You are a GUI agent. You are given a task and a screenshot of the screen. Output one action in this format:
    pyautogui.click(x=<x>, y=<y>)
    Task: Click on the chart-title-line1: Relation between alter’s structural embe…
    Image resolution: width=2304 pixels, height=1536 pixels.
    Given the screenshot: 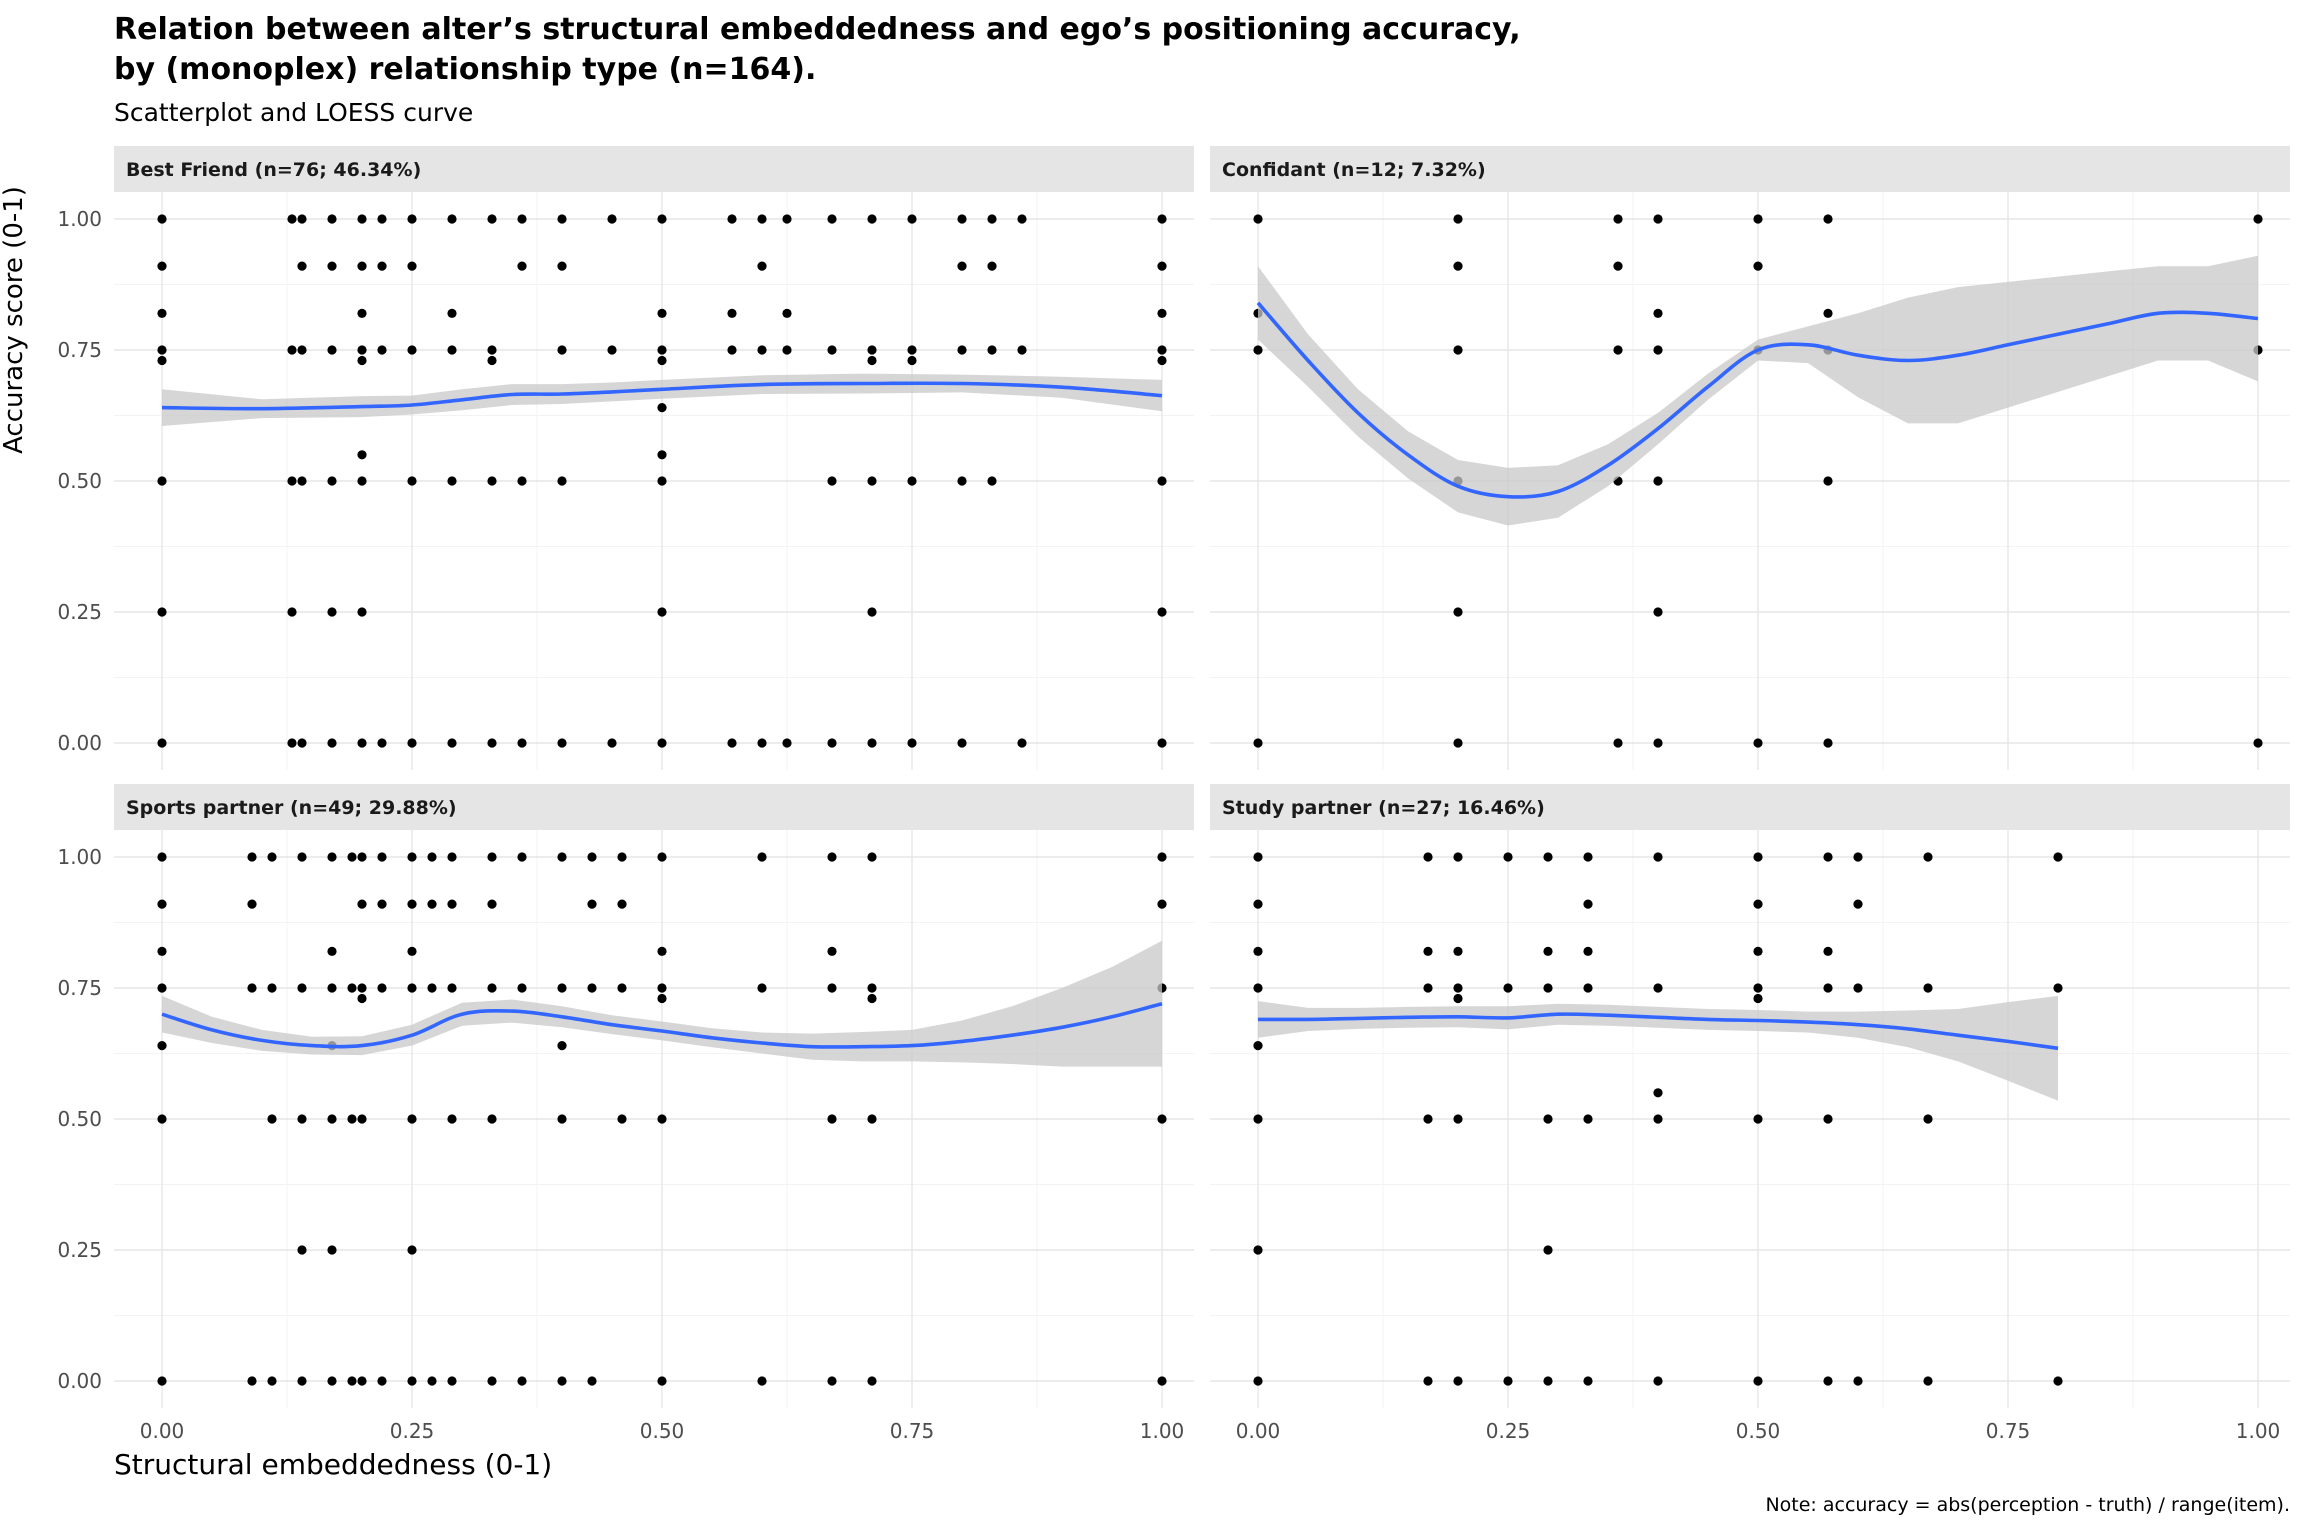 What is the action you would take?
    pyautogui.click(x=817, y=29)
    